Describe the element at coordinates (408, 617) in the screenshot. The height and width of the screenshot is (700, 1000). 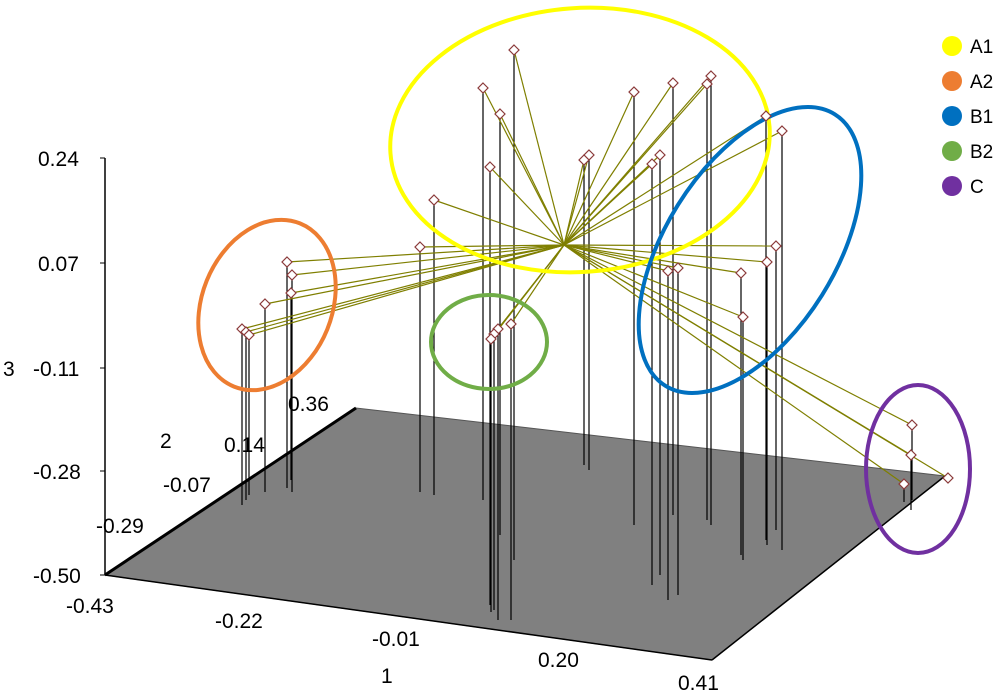
I see `x-axis-line` at that location.